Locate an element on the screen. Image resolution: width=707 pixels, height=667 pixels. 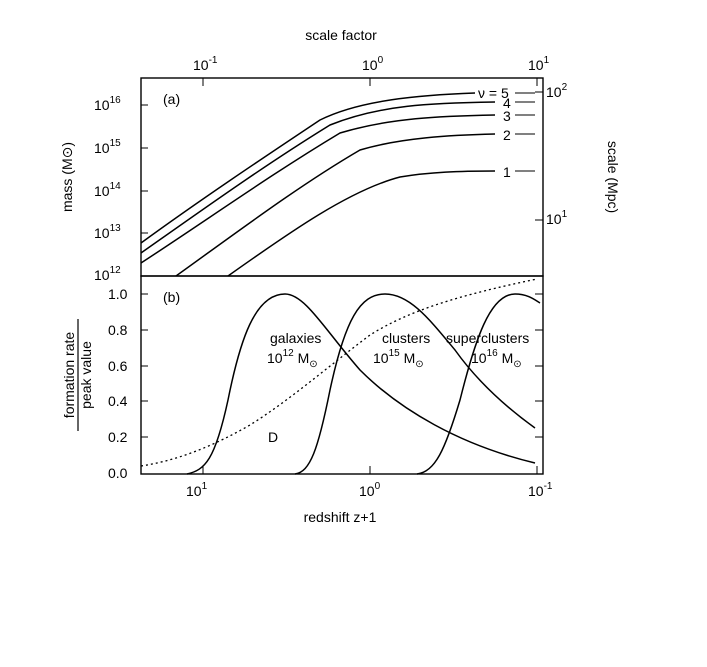
panel-a-curves is located at coordinates (318, 184).